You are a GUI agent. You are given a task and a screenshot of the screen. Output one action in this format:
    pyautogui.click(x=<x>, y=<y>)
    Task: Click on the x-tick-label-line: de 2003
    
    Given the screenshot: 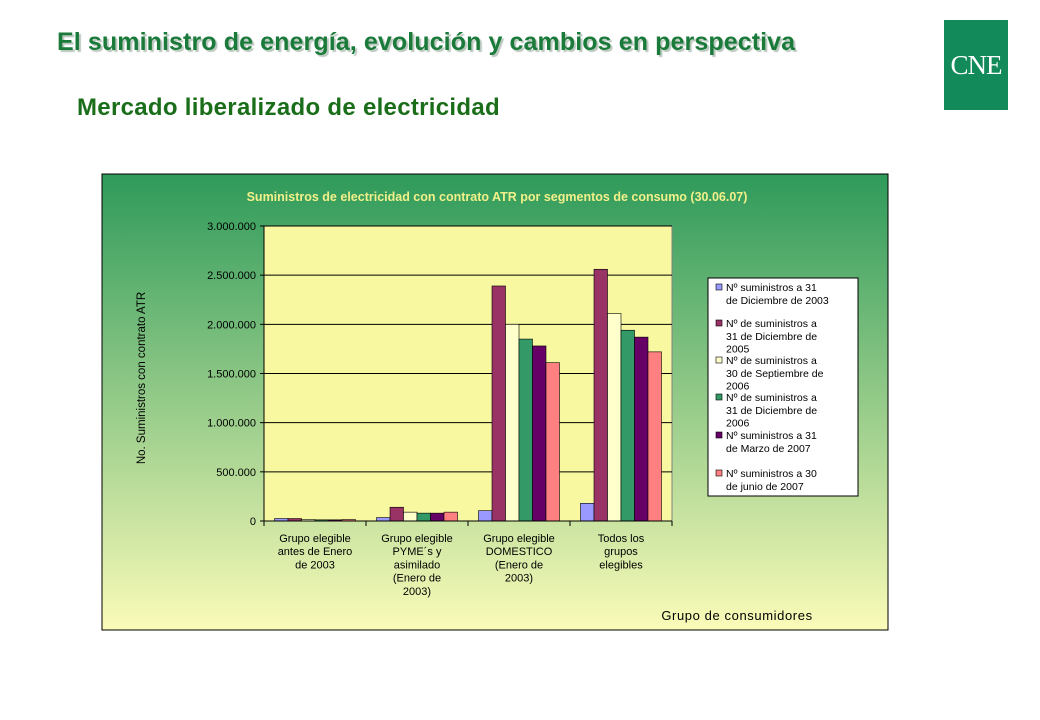 What is the action you would take?
    pyautogui.click(x=315, y=565)
    